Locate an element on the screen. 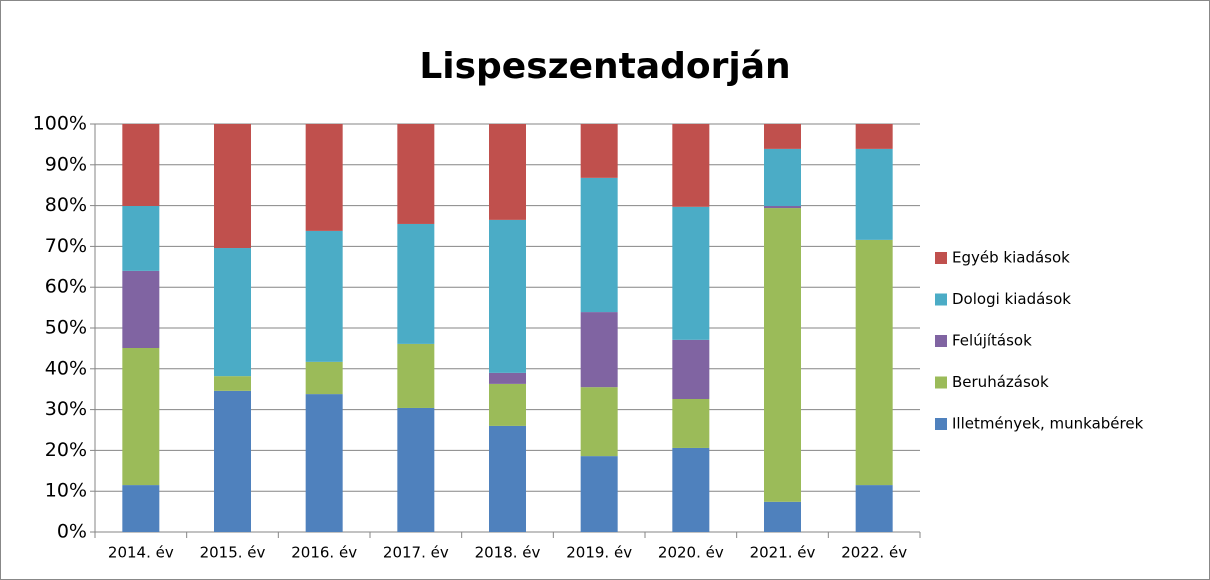  x-tick-label: 2021. év is located at coordinates (783, 553).